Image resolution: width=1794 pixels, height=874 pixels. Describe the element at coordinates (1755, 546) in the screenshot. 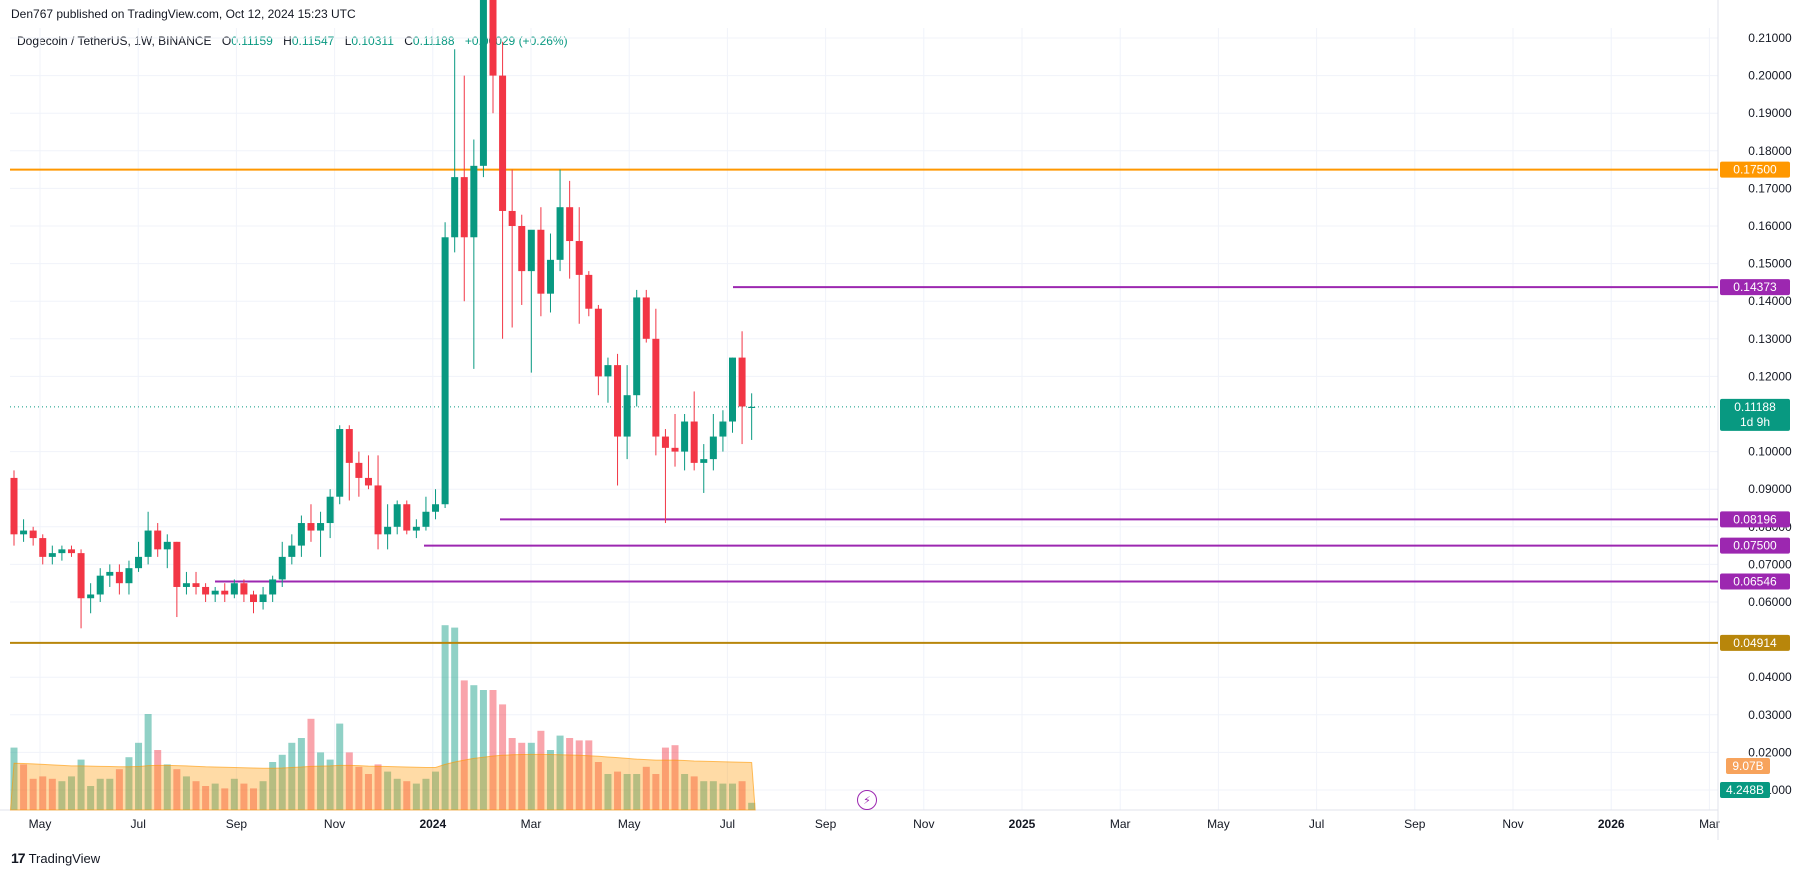

I see `level-price-label: 0.07500` at that location.